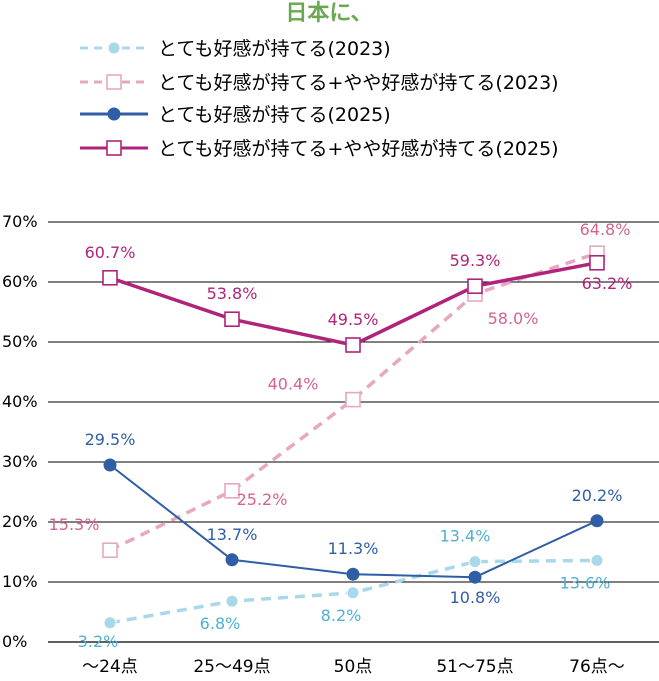 This screenshot has width=659, height=681. What do you see at coordinates (475, 597) in the screenshot?
I see `data-label: 10.8%` at bounding box center [475, 597].